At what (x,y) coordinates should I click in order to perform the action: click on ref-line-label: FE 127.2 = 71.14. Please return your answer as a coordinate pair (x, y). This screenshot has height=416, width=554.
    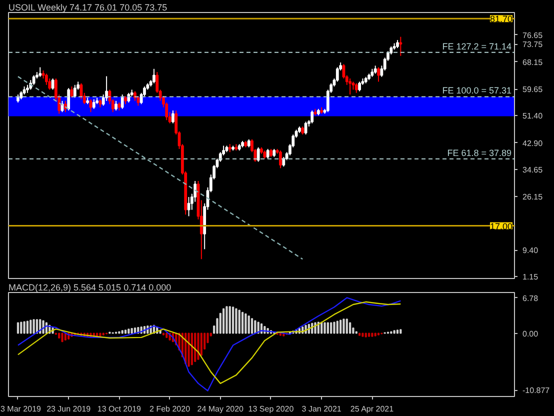
    Looking at the image, I should click on (477, 46).